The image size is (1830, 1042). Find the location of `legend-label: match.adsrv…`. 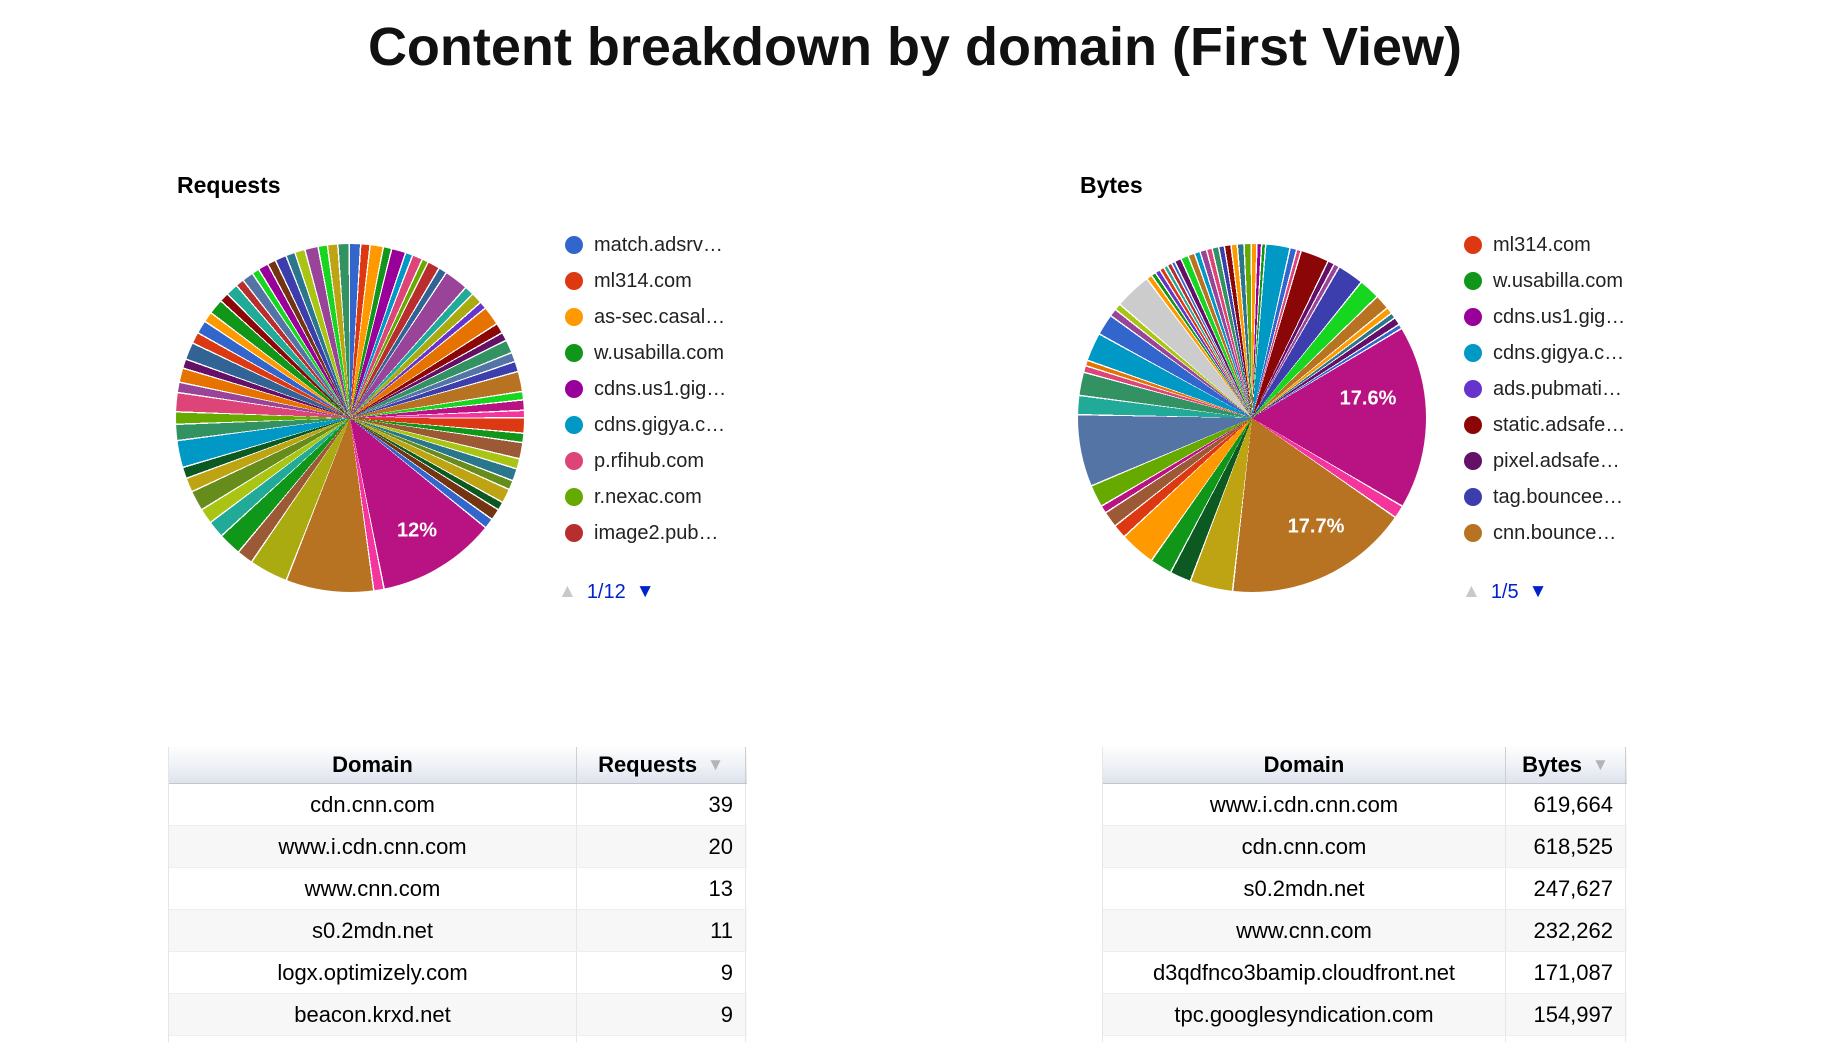

legend-label: match.adsrv… is located at coordinates (658, 244).